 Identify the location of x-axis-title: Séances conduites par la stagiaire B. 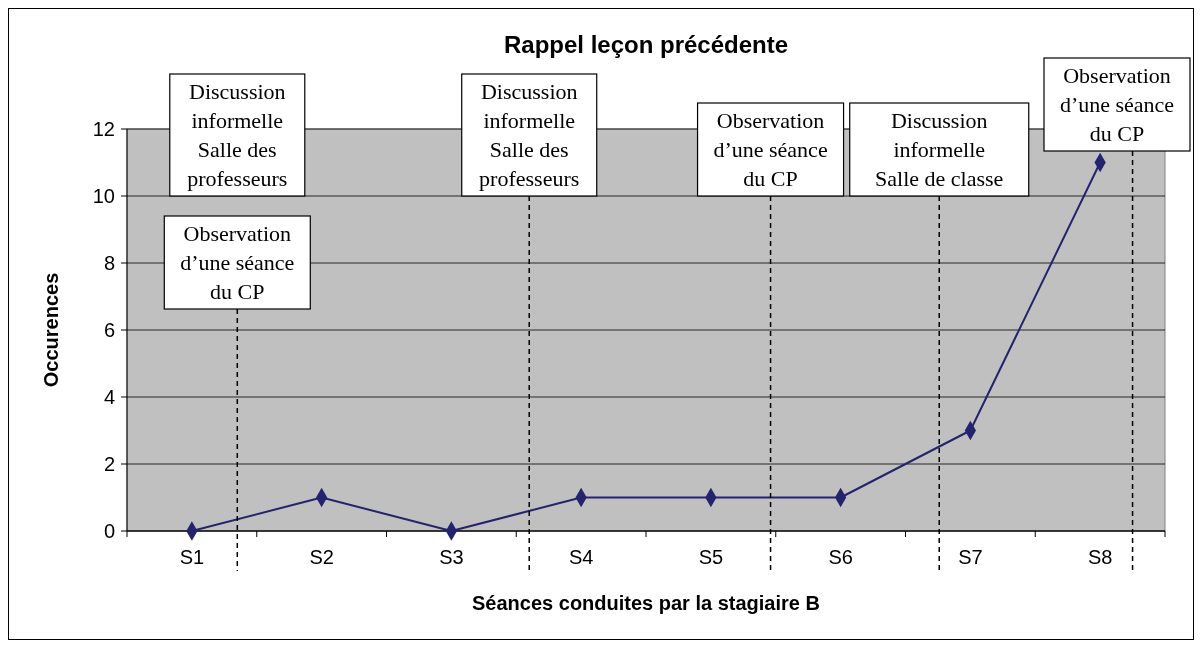
(646, 603).